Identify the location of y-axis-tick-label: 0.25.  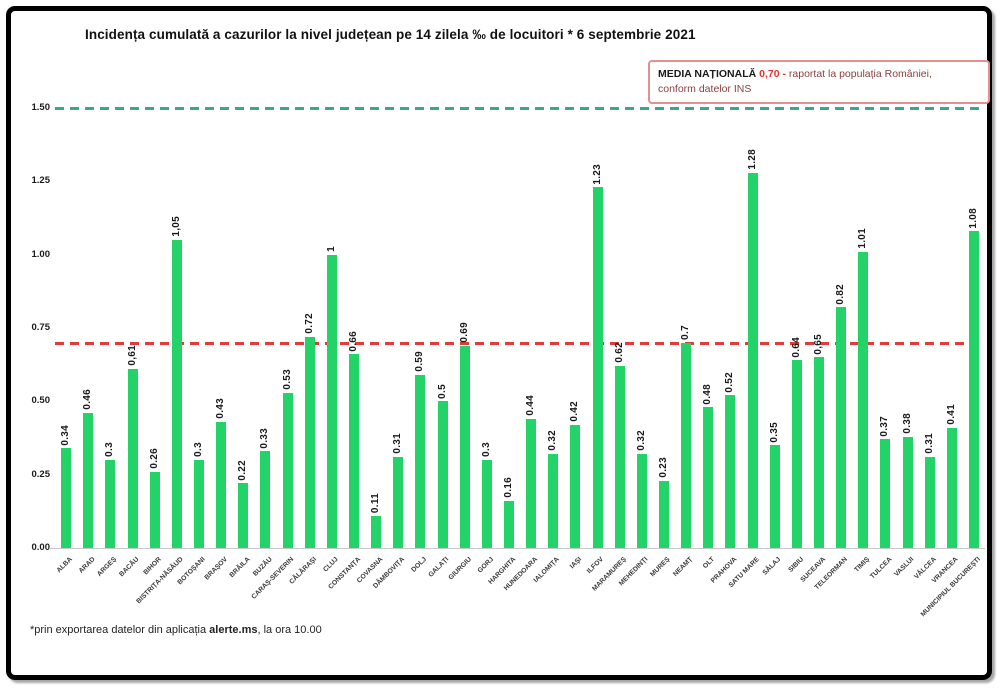
(41, 474).